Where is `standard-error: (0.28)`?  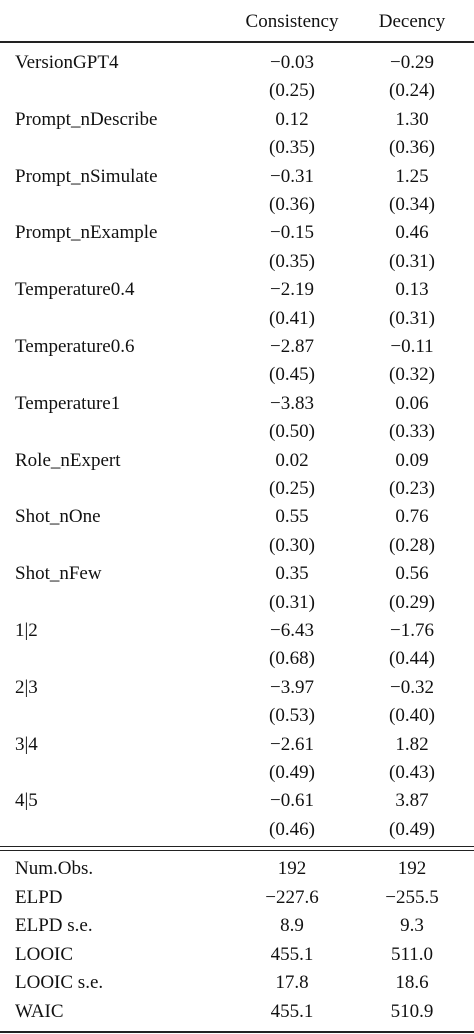 standard-error: (0.28) is located at coordinates (412, 545).